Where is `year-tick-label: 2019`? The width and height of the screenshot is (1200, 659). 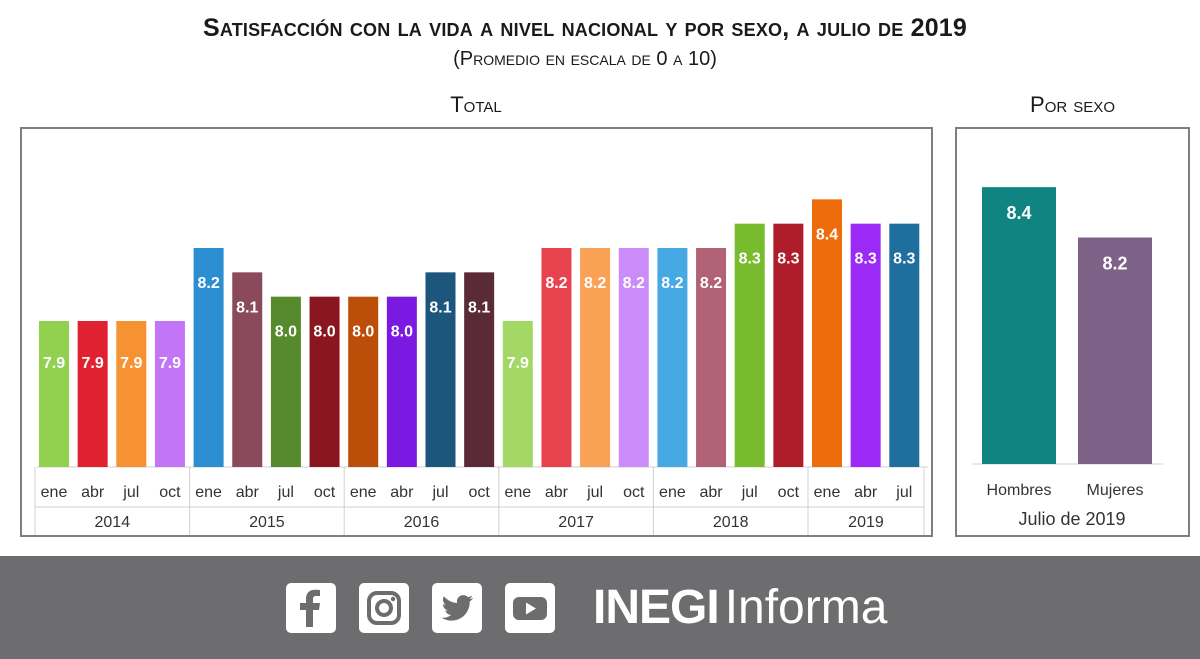
year-tick-label: 2019 is located at coordinates (866, 522).